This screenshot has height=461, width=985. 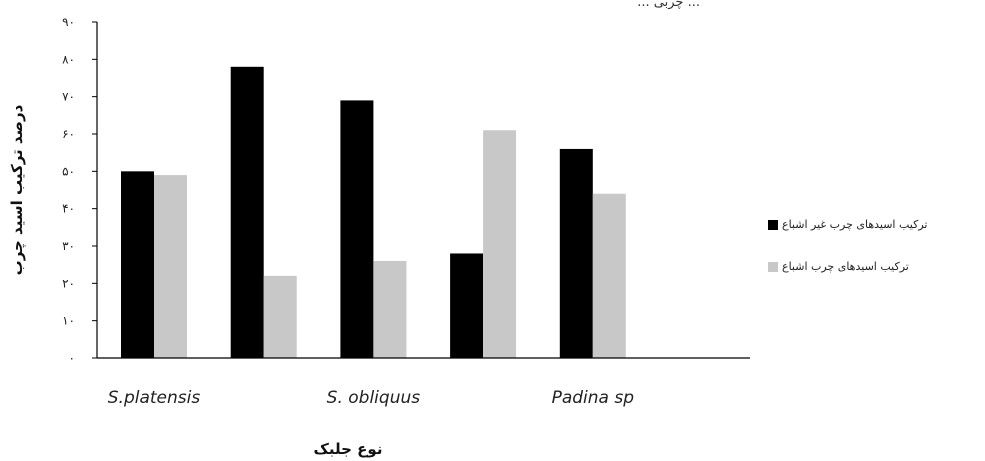 What do you see at coordinates (68, 209) in the screenshot?
I see `y-tick-label: ۴۰` at bounding box center [68, 209].